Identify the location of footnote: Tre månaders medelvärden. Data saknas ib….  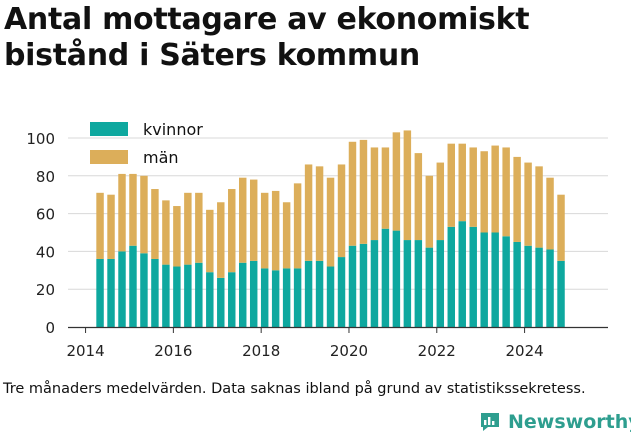
(294, 389).